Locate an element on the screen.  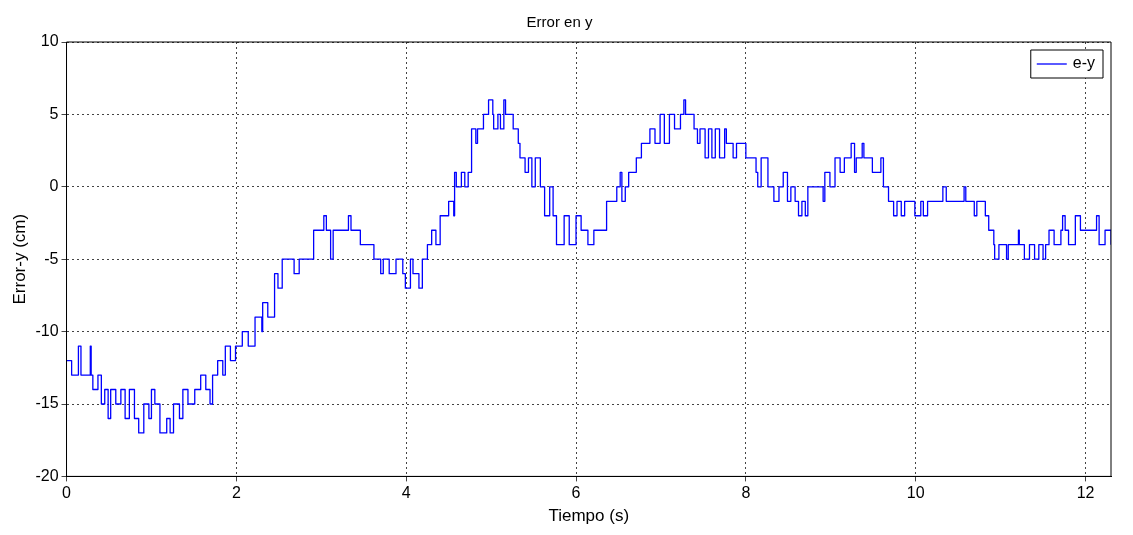
x-tick-label: 12 is located at coordinates (1085, 493).